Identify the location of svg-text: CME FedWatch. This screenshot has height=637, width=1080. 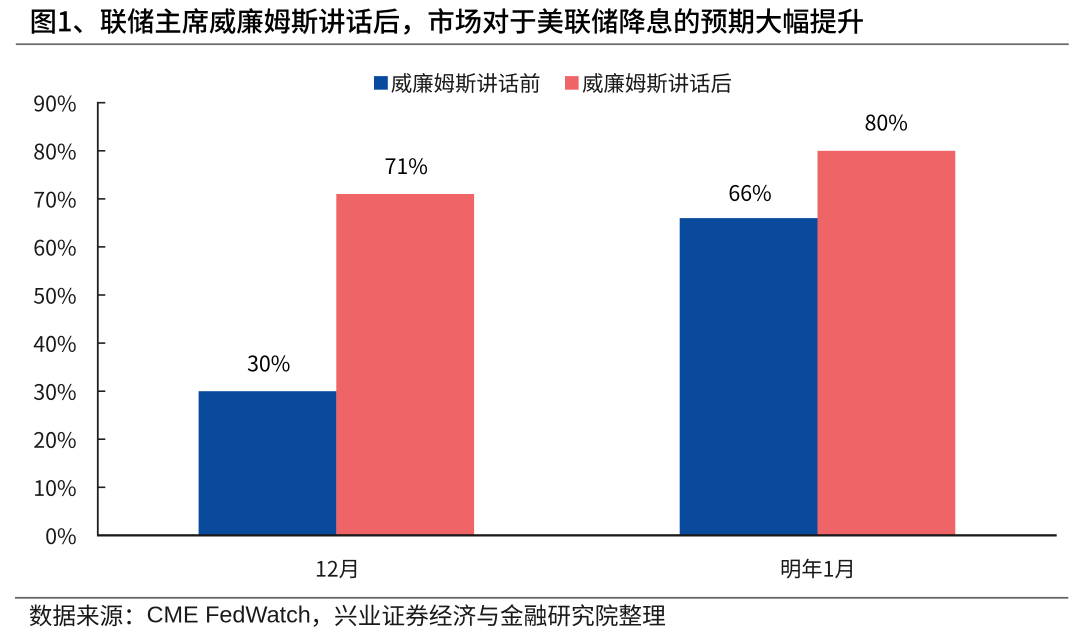
(229, 615).